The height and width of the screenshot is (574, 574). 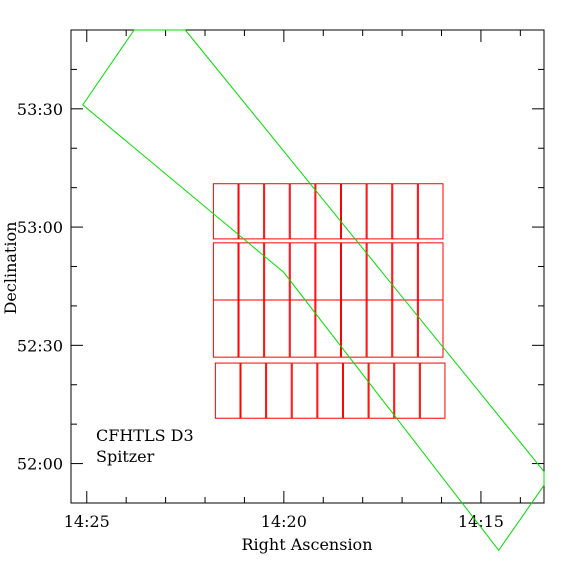 I want to click on y-tick-label: 53:00, so click(x=40, y=227).